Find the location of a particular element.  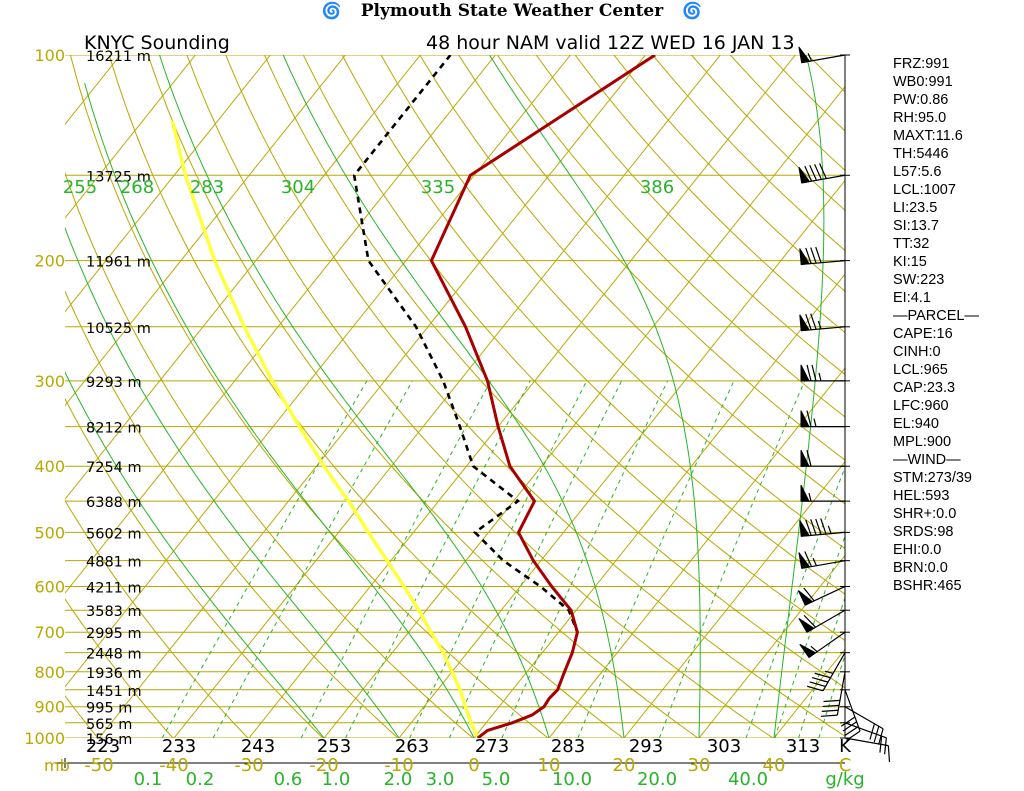

theta-label: 283 is located at coordinates (568, 746).